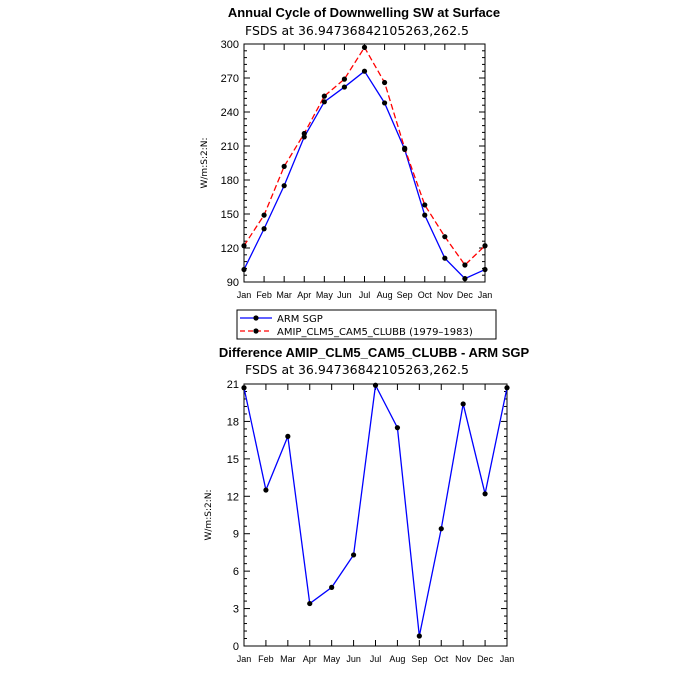 Image resolution: width=691 pixels, height=691 pixels. Describe the element at coordinates (357, 30) in the screenshot. I see `chart1-subtitle: FSDS at 36.94736842105263,262.5` at that location.